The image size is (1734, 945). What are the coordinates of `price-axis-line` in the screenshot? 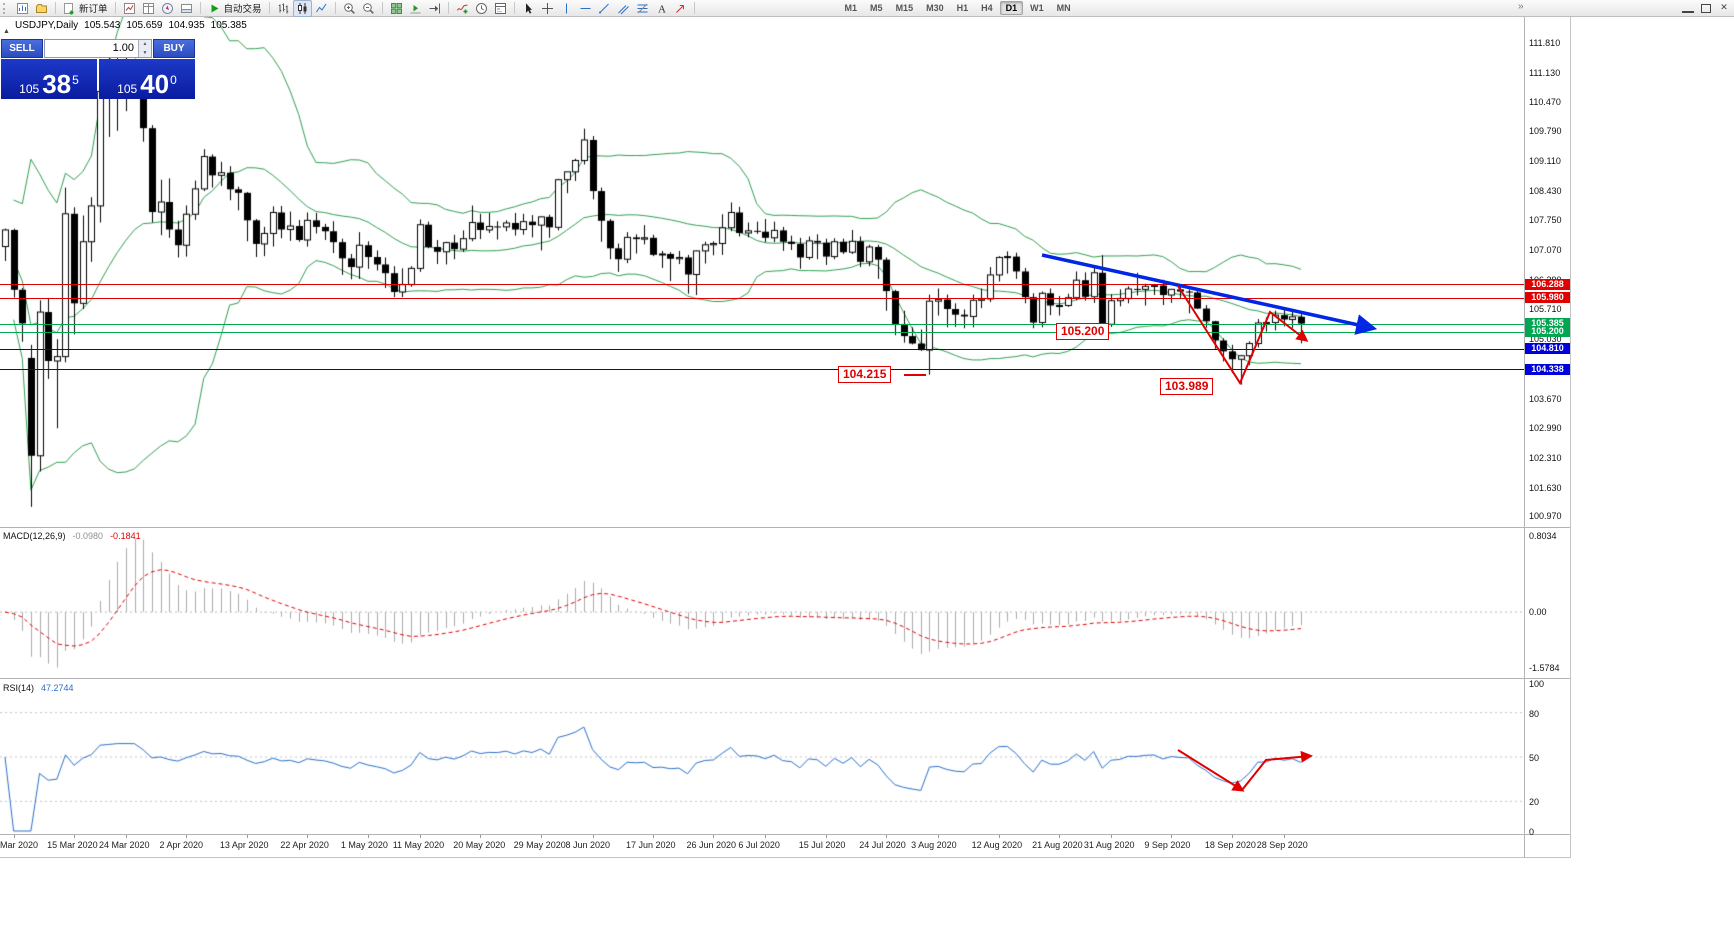 It's located at (1524, 437).